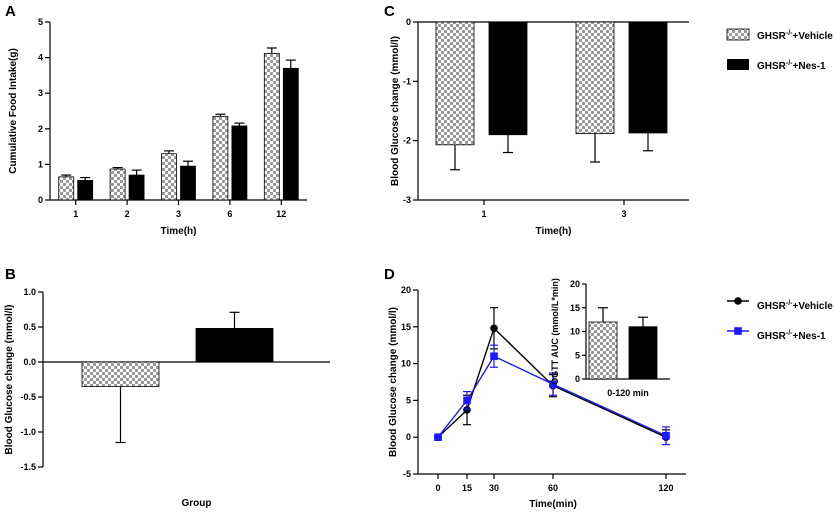  What do you see at coordinates (40, 129) in the screenshot?
I see `a-y-tick-label: 2` at bounding box center [40, 129].